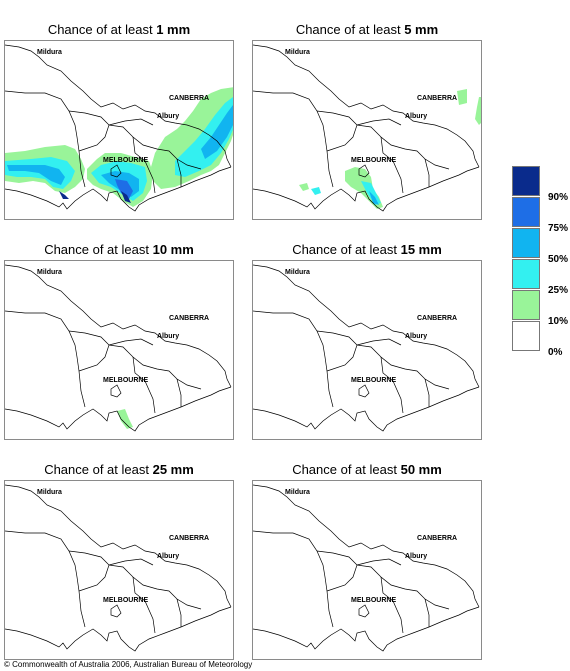  Describe the element at coordinates (558, 259) in the screenshot. I see `legend-label-50: 50%` at that location.